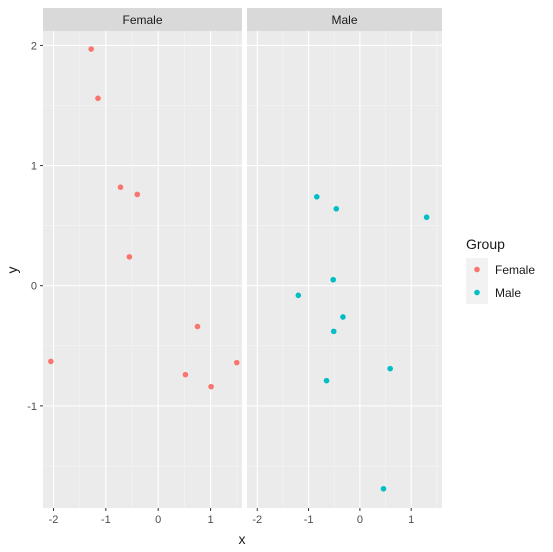 The image size is (553, 552). Describe the element at coordinates (360, 520) in the screenshot. I see `x-tick-label-male: 0` at that location.